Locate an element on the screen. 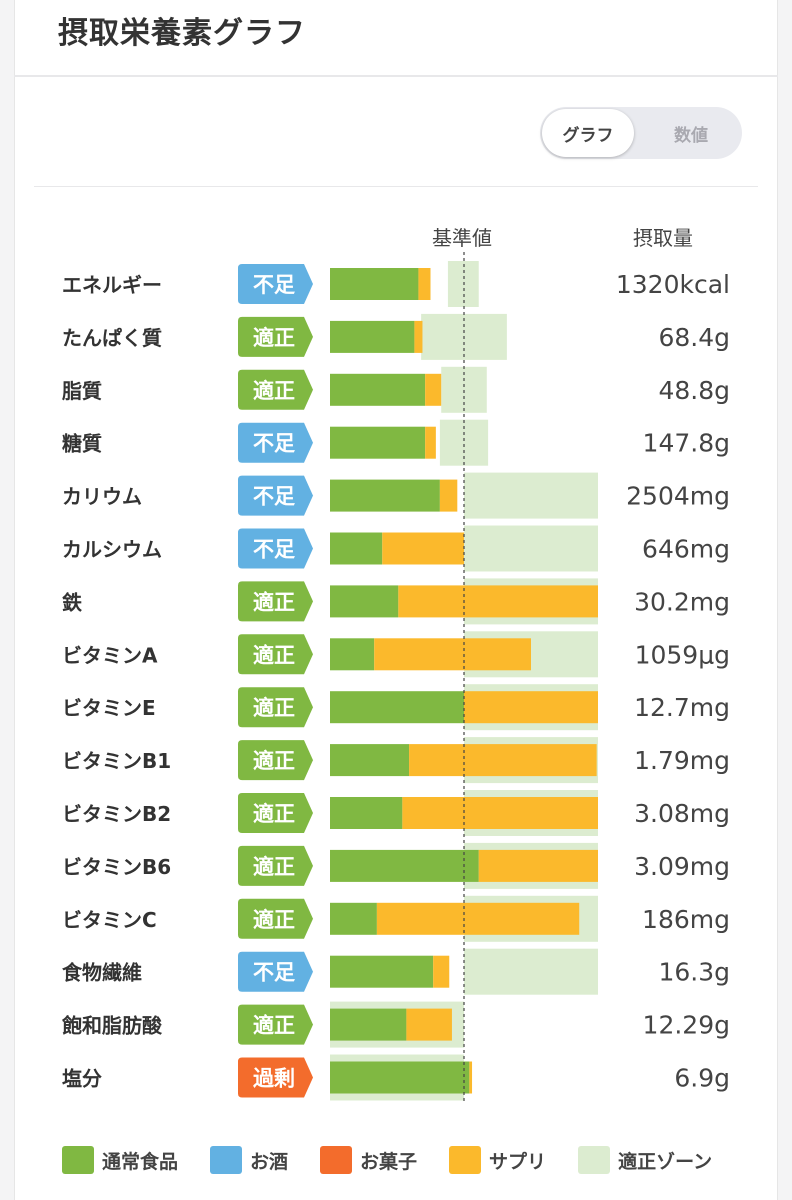  legend-label-snack: お菓子 is located at coordinates (389, 1161).